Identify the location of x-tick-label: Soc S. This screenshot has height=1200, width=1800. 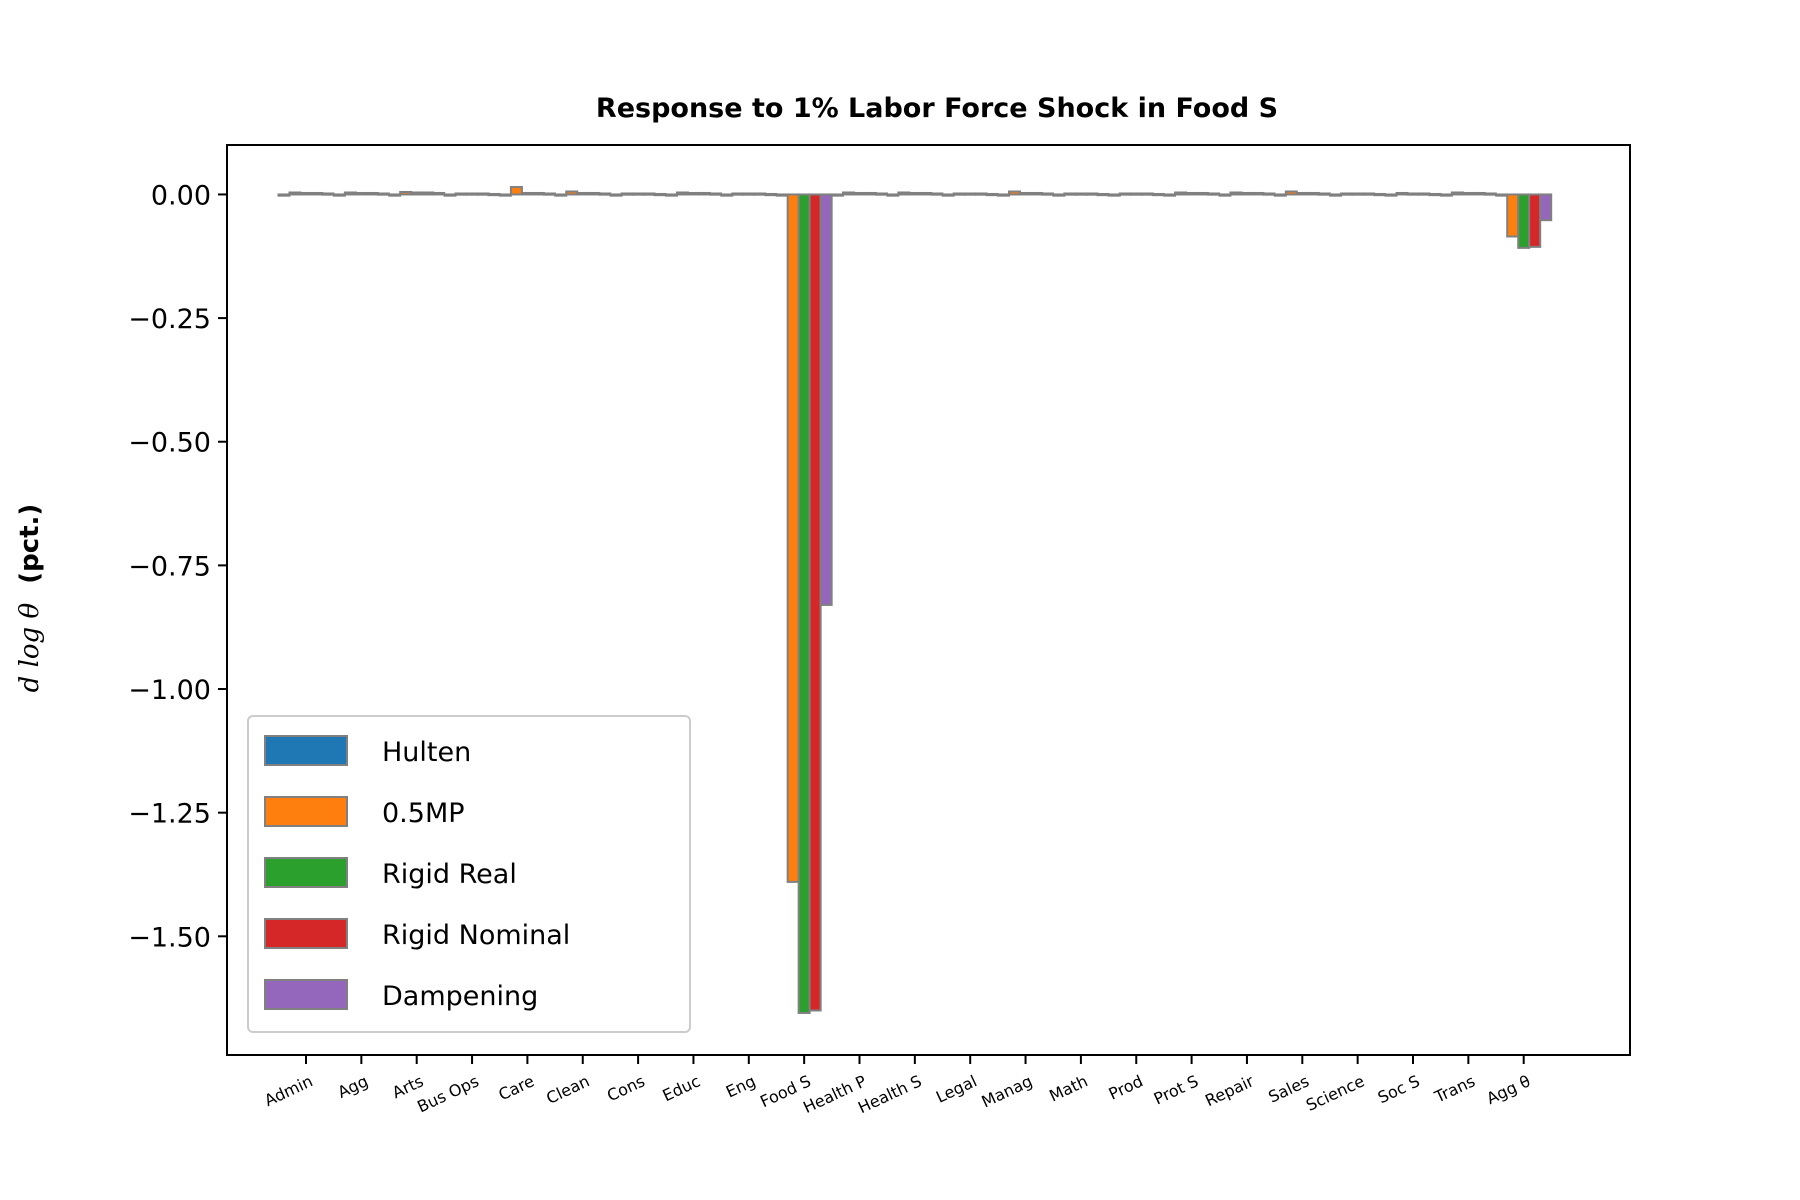
(1399, 1089).